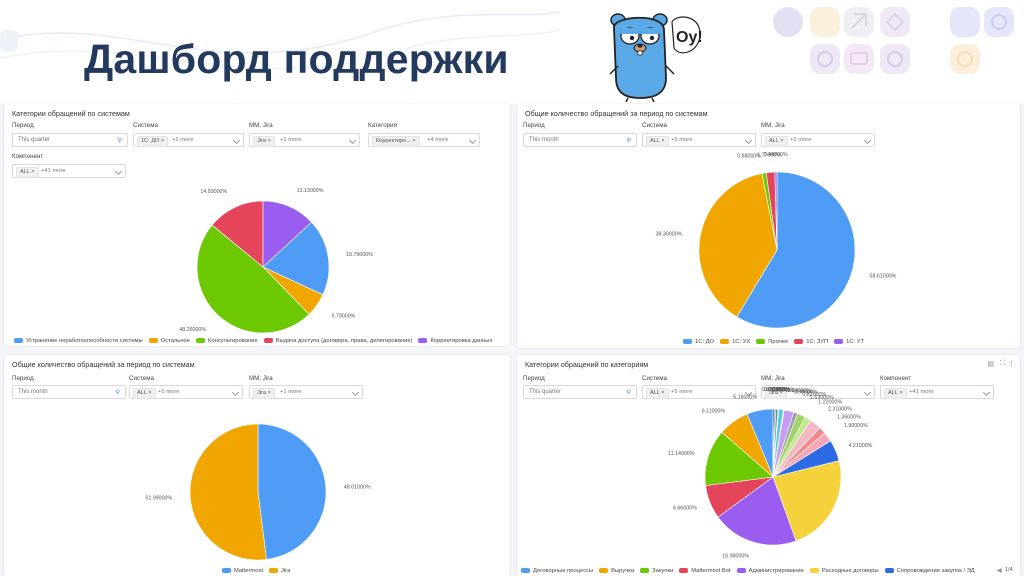 The height and width of the screenshot is (576, 1024). I want to click on mm-jira-multiselect: ALL × +2 more, so click(818, 140).